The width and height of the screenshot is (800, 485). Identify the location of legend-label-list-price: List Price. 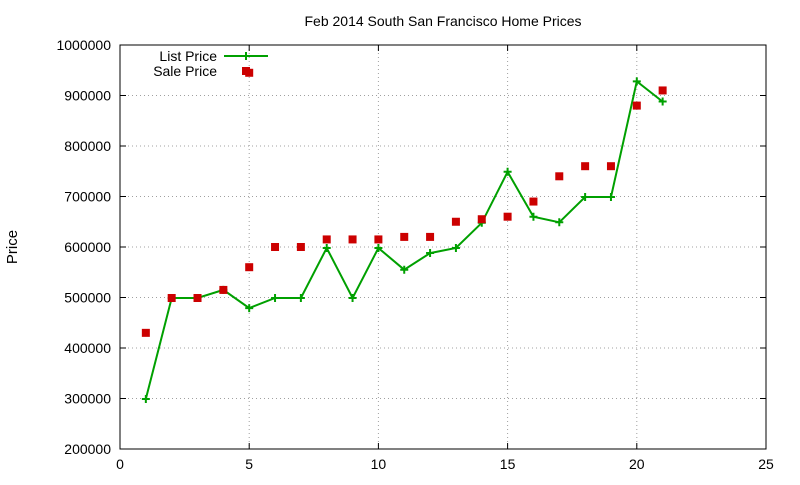
(188, 56).